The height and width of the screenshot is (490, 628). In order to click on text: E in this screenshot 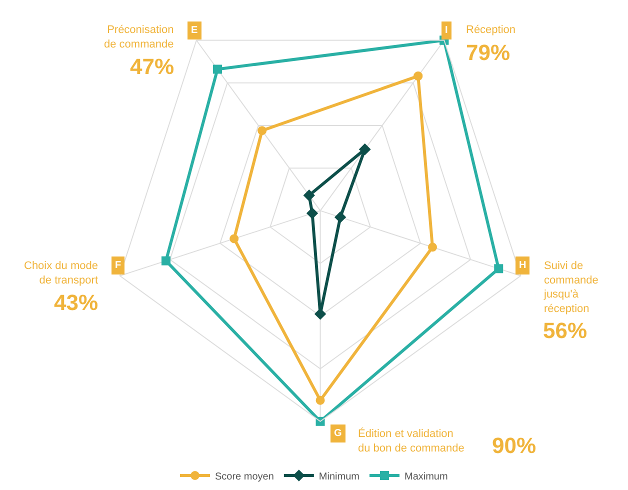, I will do `click(194, 30)`.